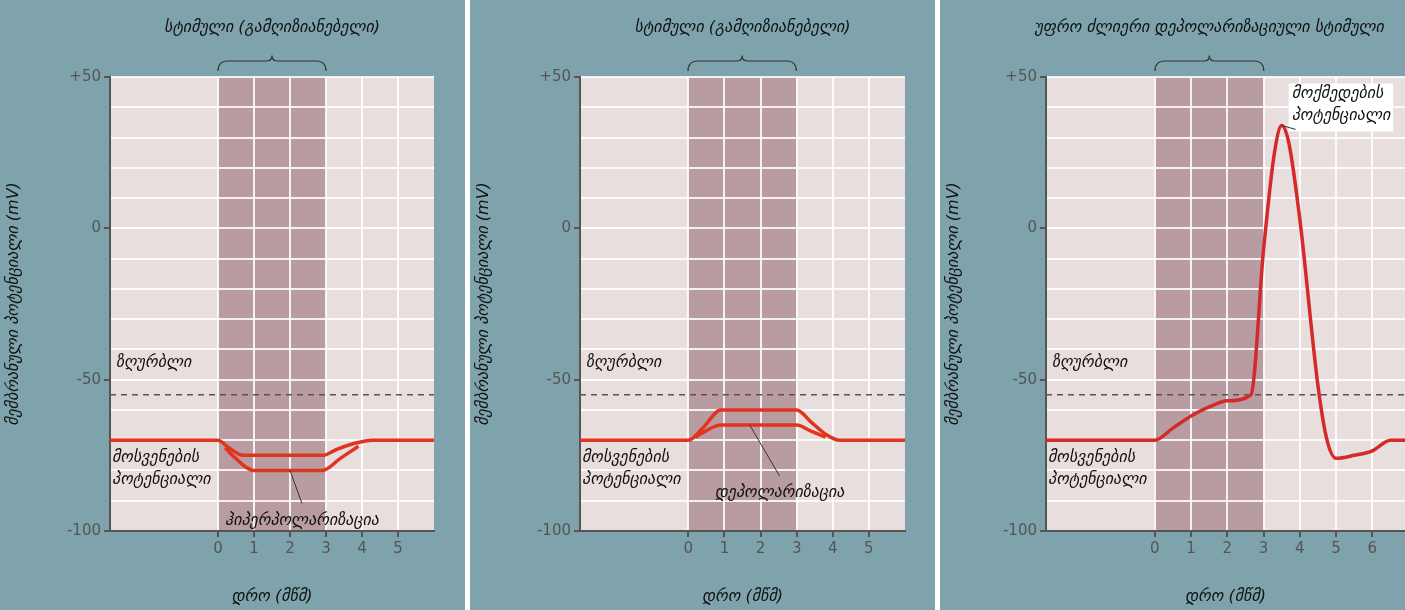 The width and height of the screenshot is (1405, 610). Describe the element at coordinates (1372, 547) in the screenshot. I see `x-tick-label: 6` at that location.